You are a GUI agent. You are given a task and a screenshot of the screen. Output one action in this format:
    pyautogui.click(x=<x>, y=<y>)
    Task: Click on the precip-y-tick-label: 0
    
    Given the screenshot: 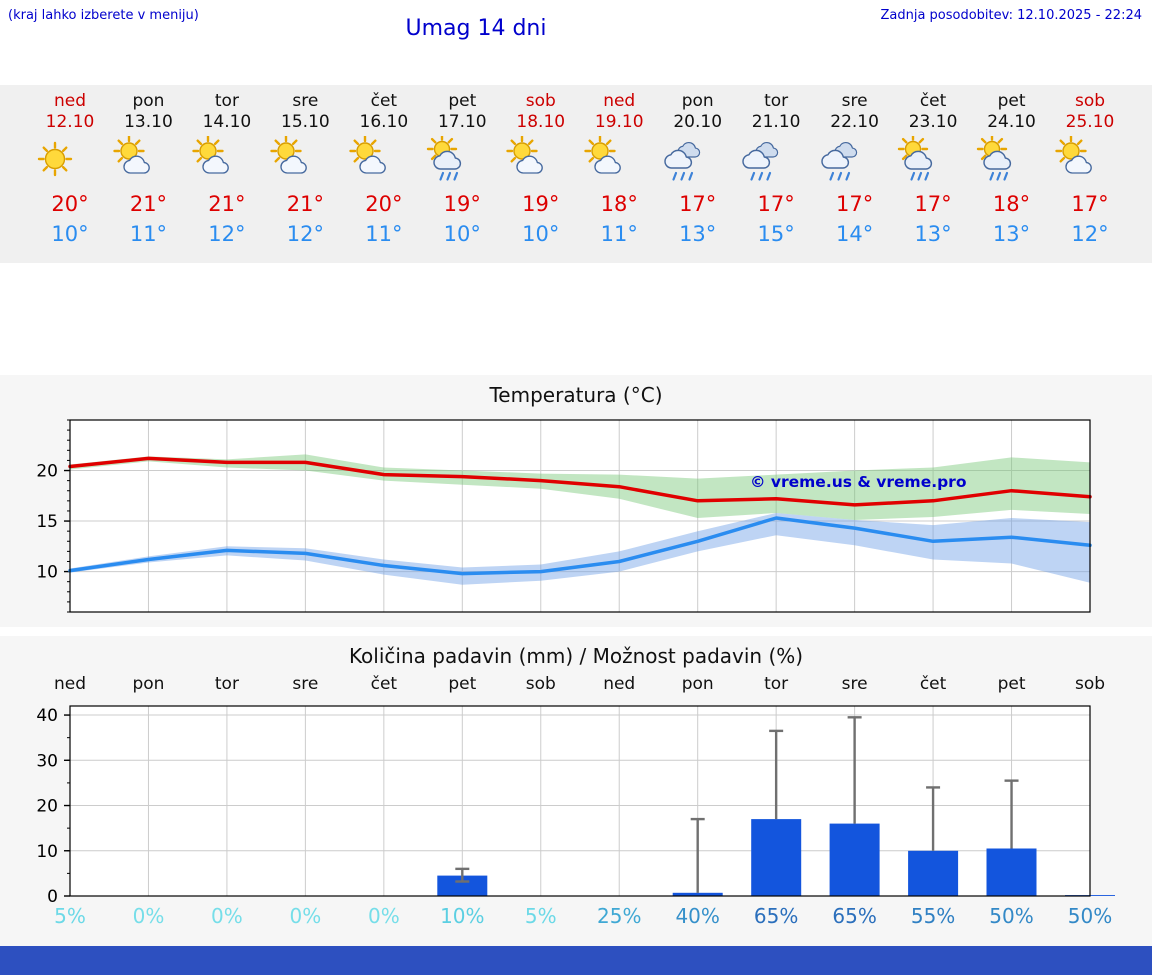 What is the action you would take?
    pyautogui.click(x=52, y=897)
    